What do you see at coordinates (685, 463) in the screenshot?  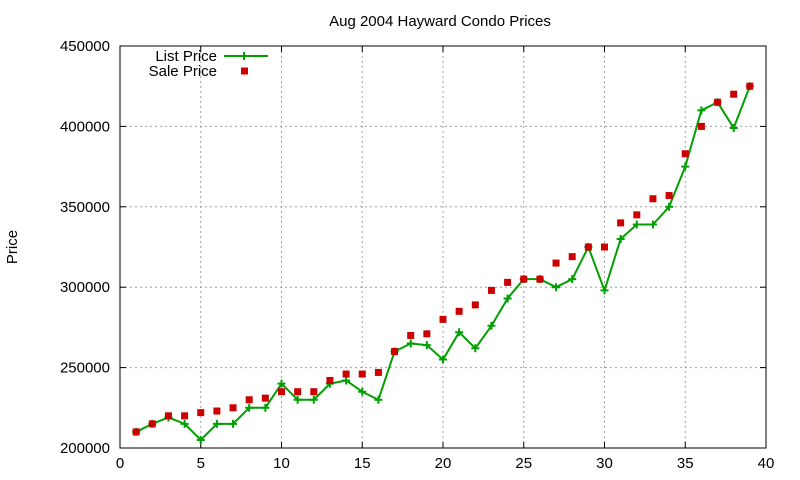 I see `x-tick-label: 35` at bounding box center [685, 463].